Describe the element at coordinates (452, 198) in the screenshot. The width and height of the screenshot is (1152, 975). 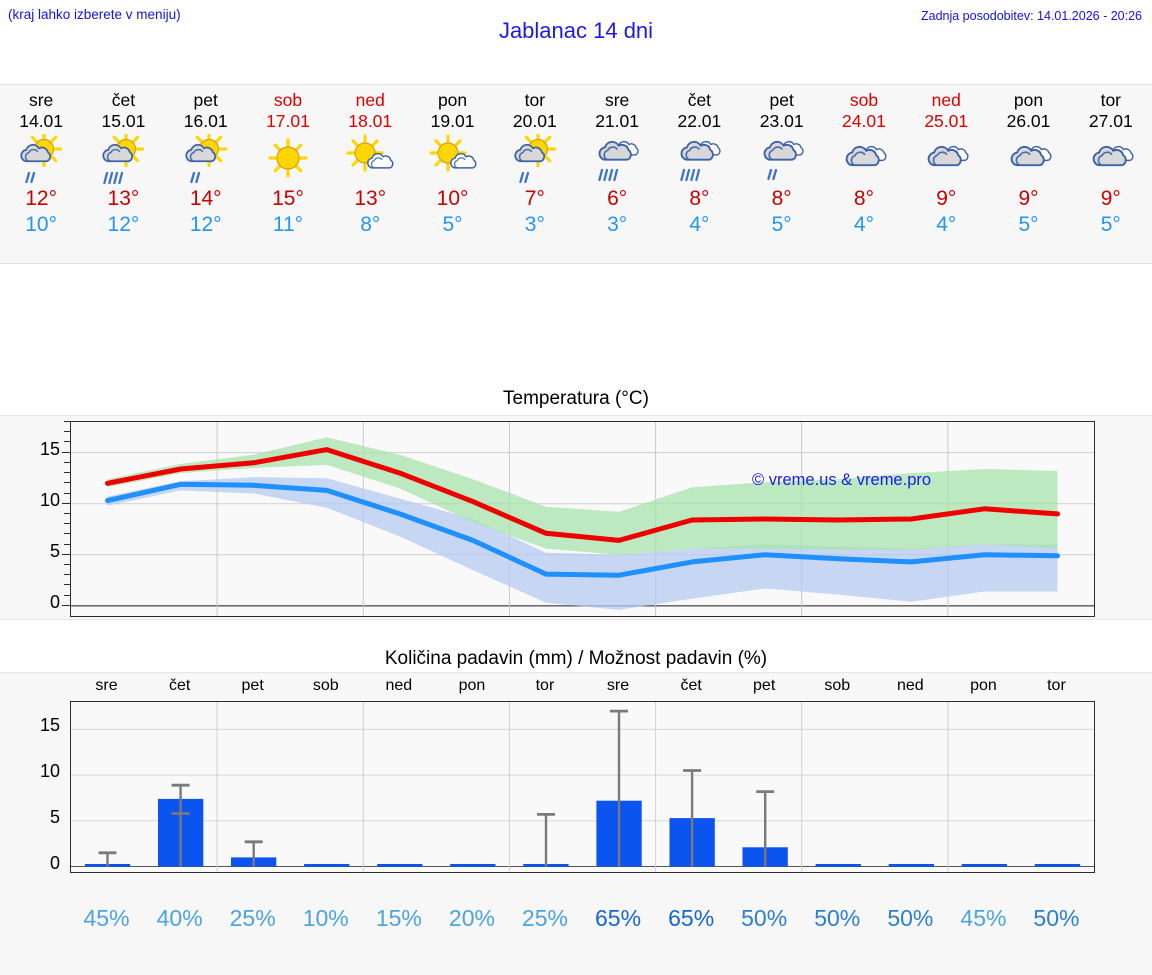
I see `temp-max: 10°` at that location.